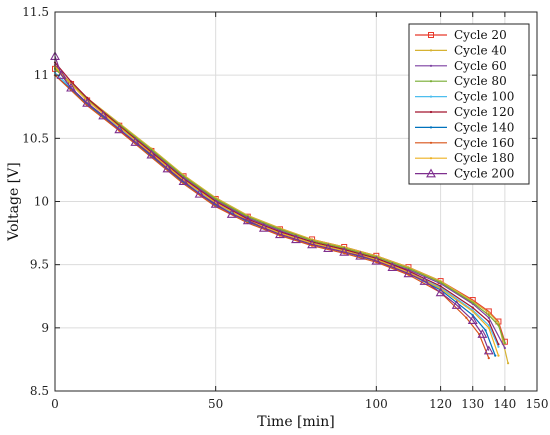 The height and width of the screenshot is (435, 550). I want to click on legend-entry: Cycle 180, so click(464, 158).